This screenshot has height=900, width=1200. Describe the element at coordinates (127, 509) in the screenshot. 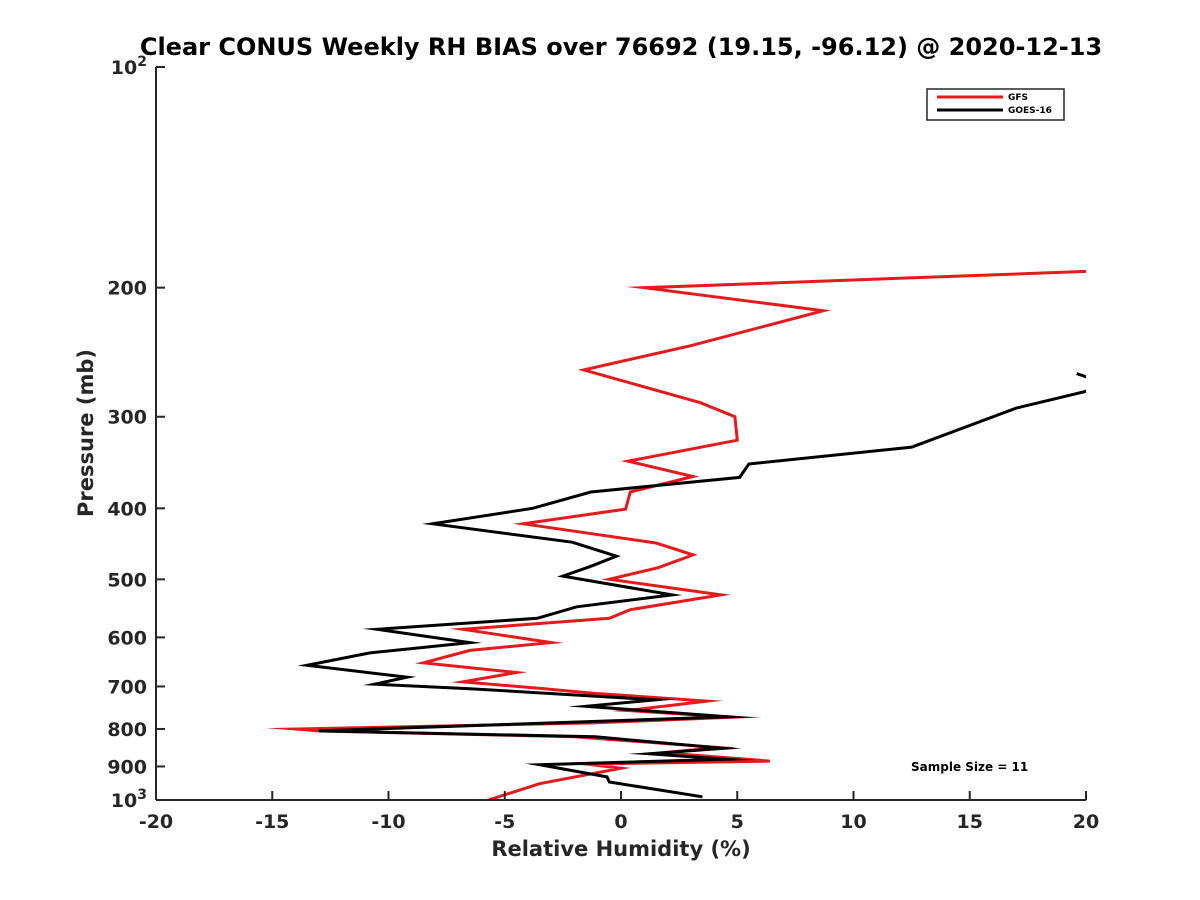

I see `y-tick-label: 400` at that location.